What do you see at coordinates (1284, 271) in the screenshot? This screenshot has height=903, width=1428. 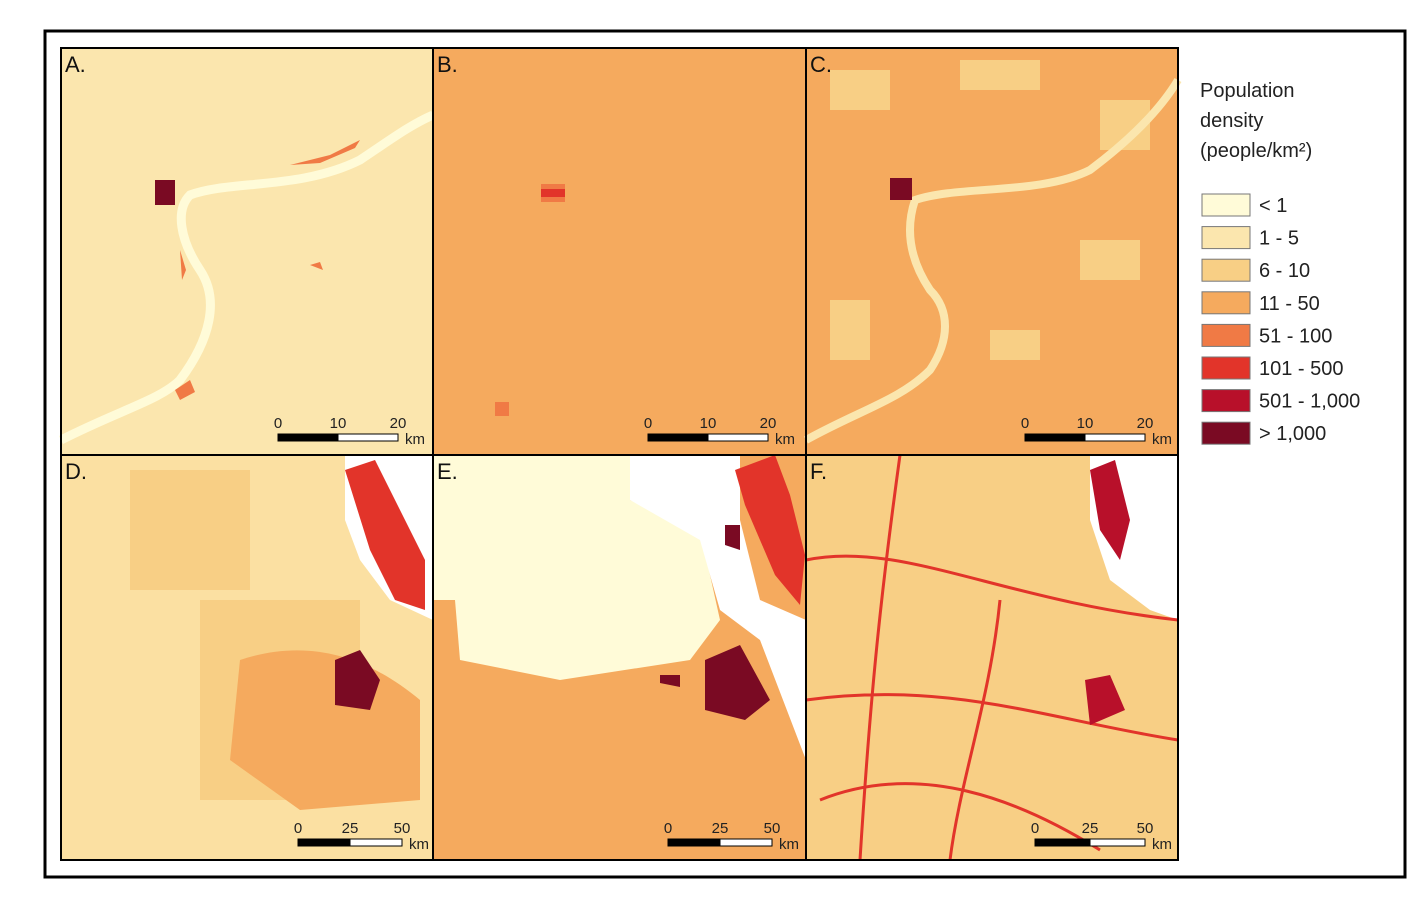 I see `legend-label: 6 - 10` at bounding box center [1284, 271].